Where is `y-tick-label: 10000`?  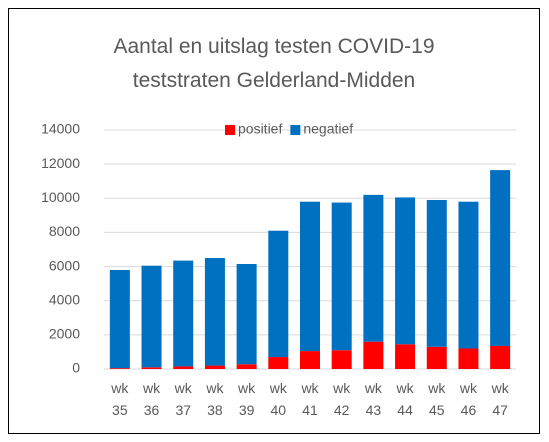 y-tick-label: 10000 is located at coordinates (60, 197).